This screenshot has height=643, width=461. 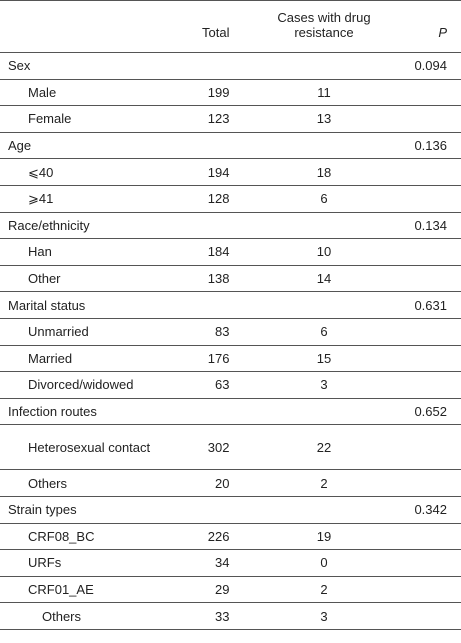 I want to click on total: 226, so click(x=206, y=537).